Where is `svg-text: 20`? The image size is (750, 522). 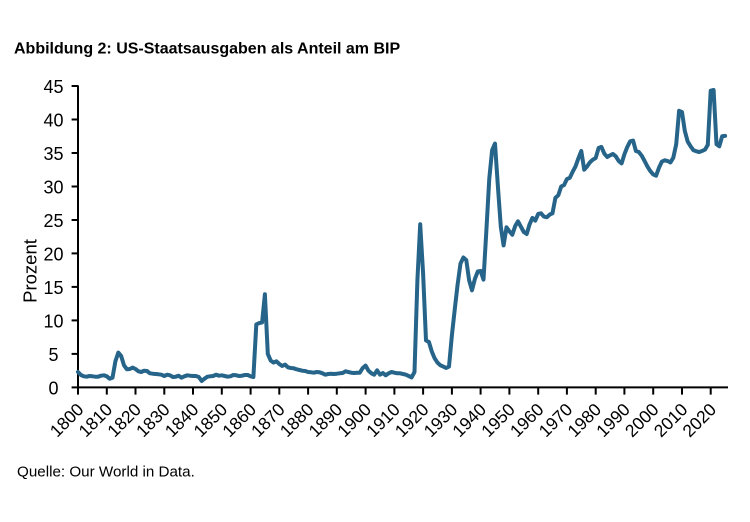
svg-text: 20 is located at coordinates (53, 254).